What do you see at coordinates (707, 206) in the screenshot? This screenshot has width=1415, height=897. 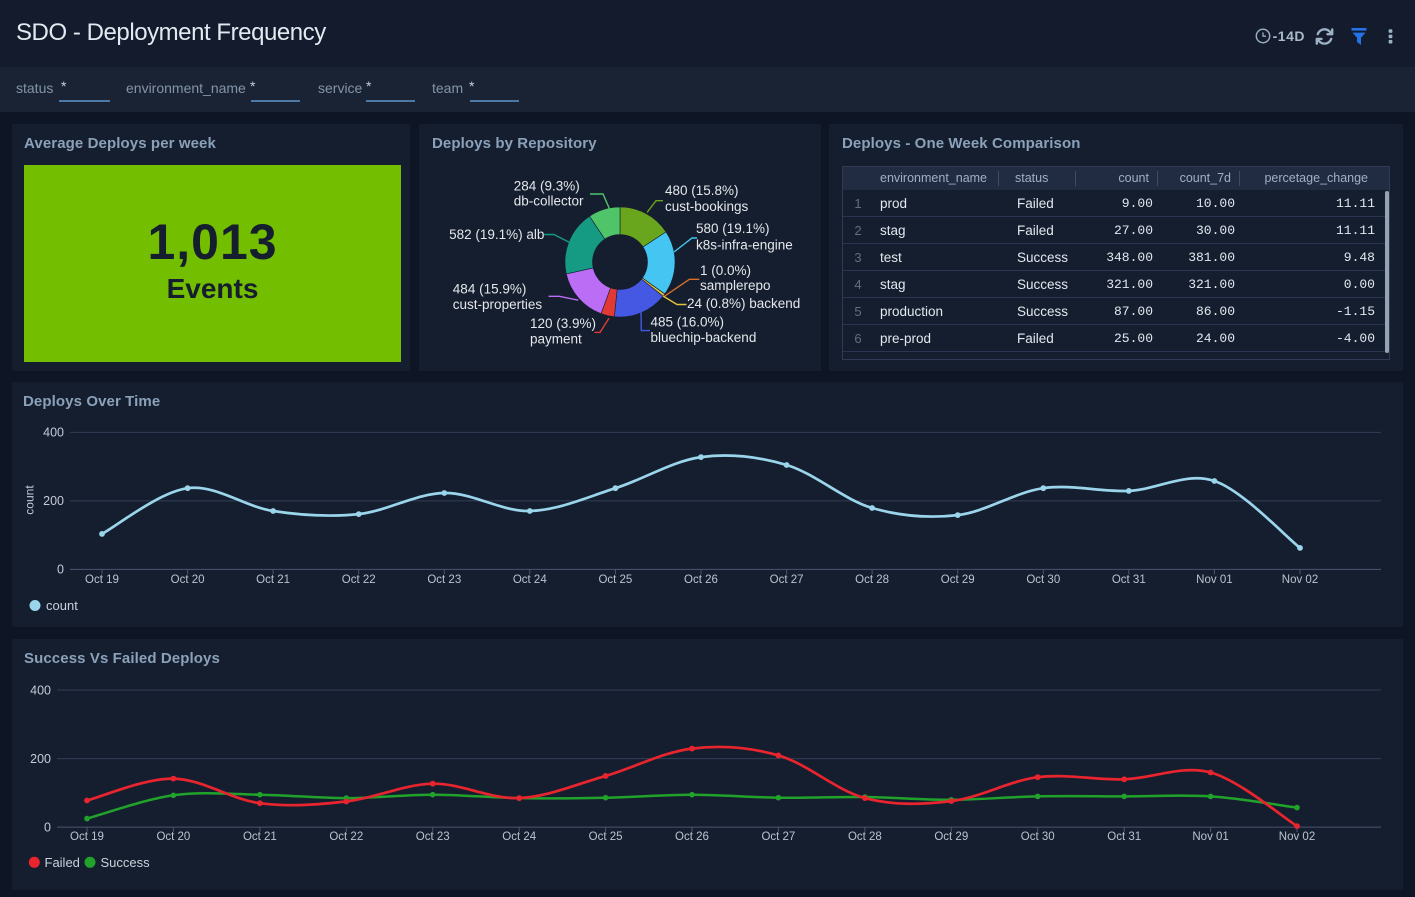 I see `svg-text: cust-bookings` at bounding box center [707, 206].